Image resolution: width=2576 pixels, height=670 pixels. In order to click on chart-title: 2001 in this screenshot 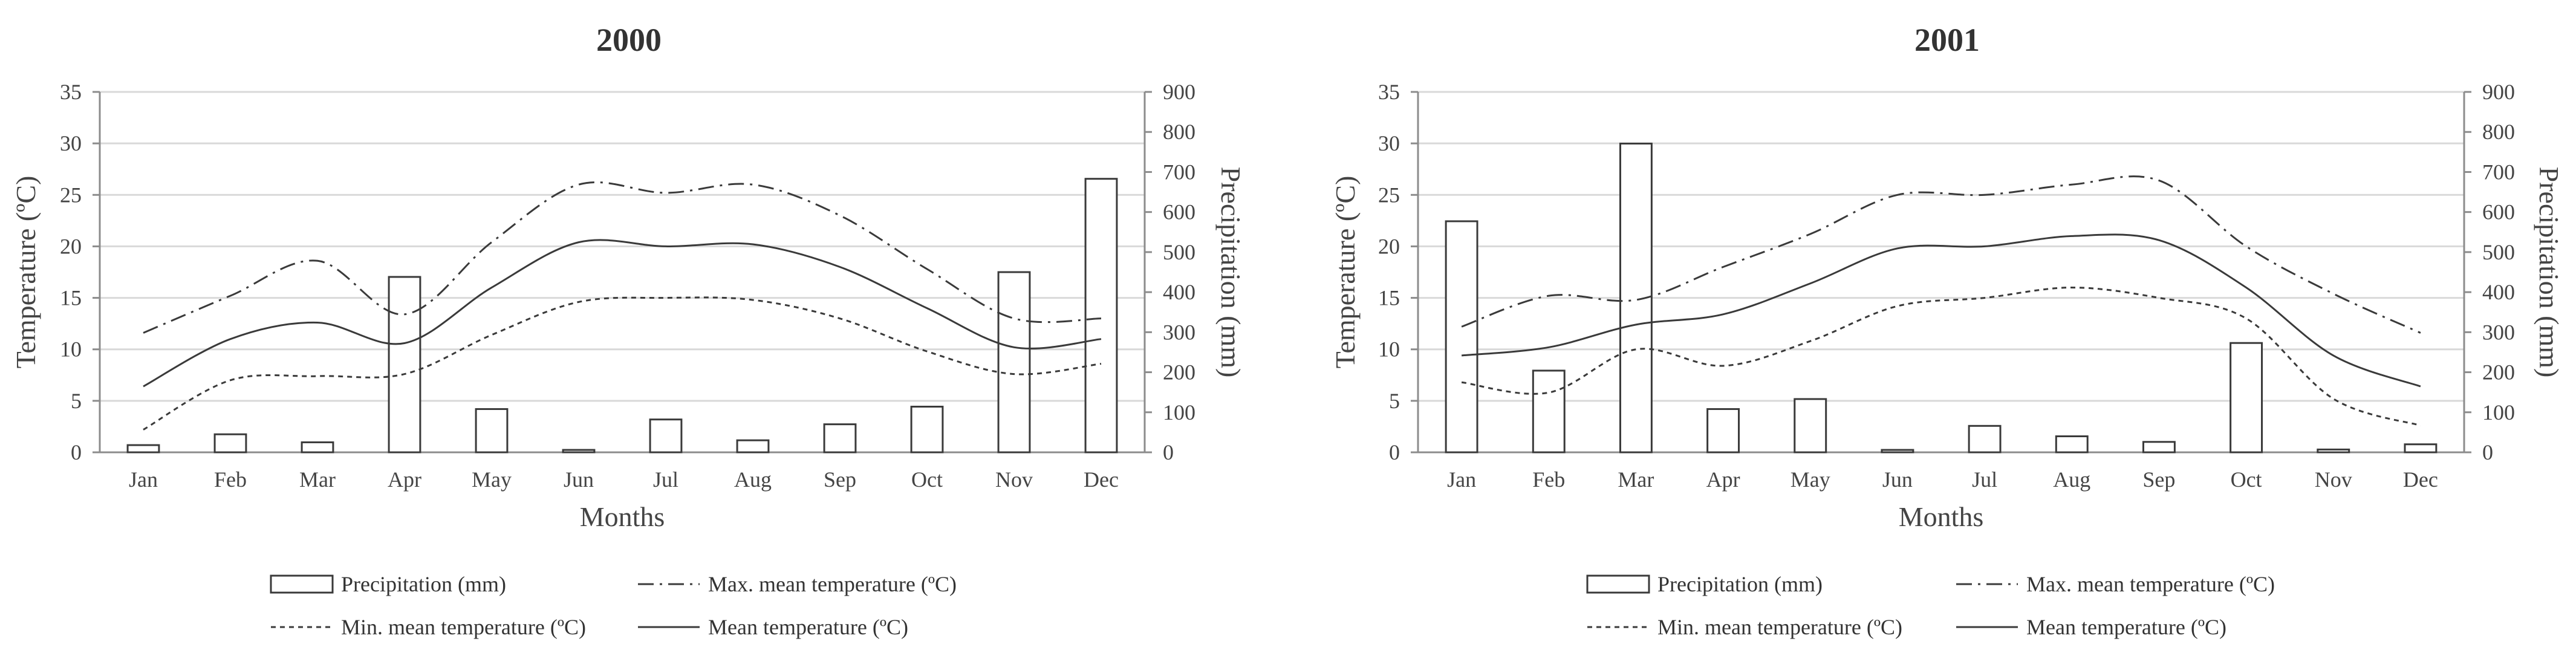, I will do `click(1947, 40)`.